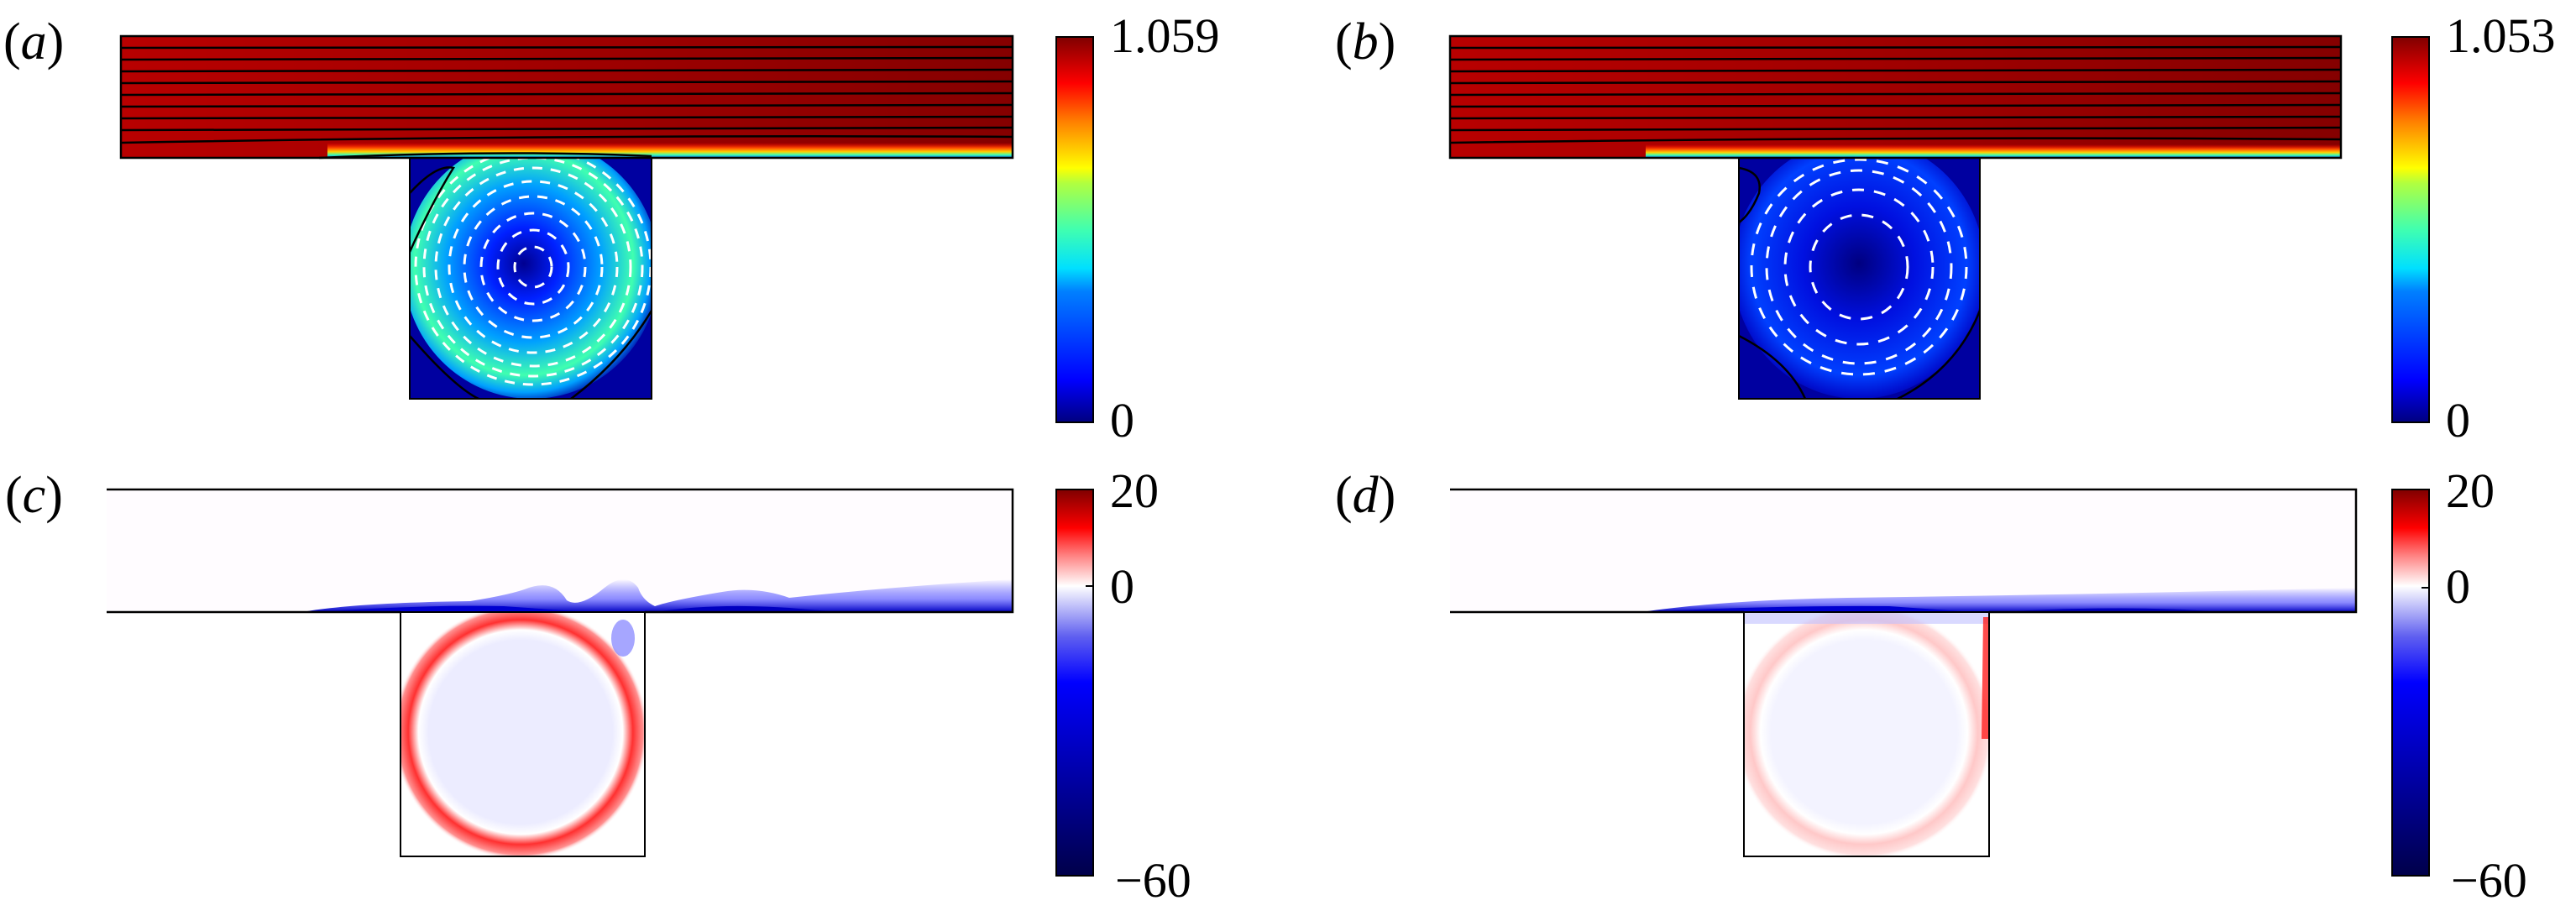  What do you see at coordinates (1165, 36) in the screenshot?
I see `colorbar-a-max: 1.059` at bounding box center [1165, 36].